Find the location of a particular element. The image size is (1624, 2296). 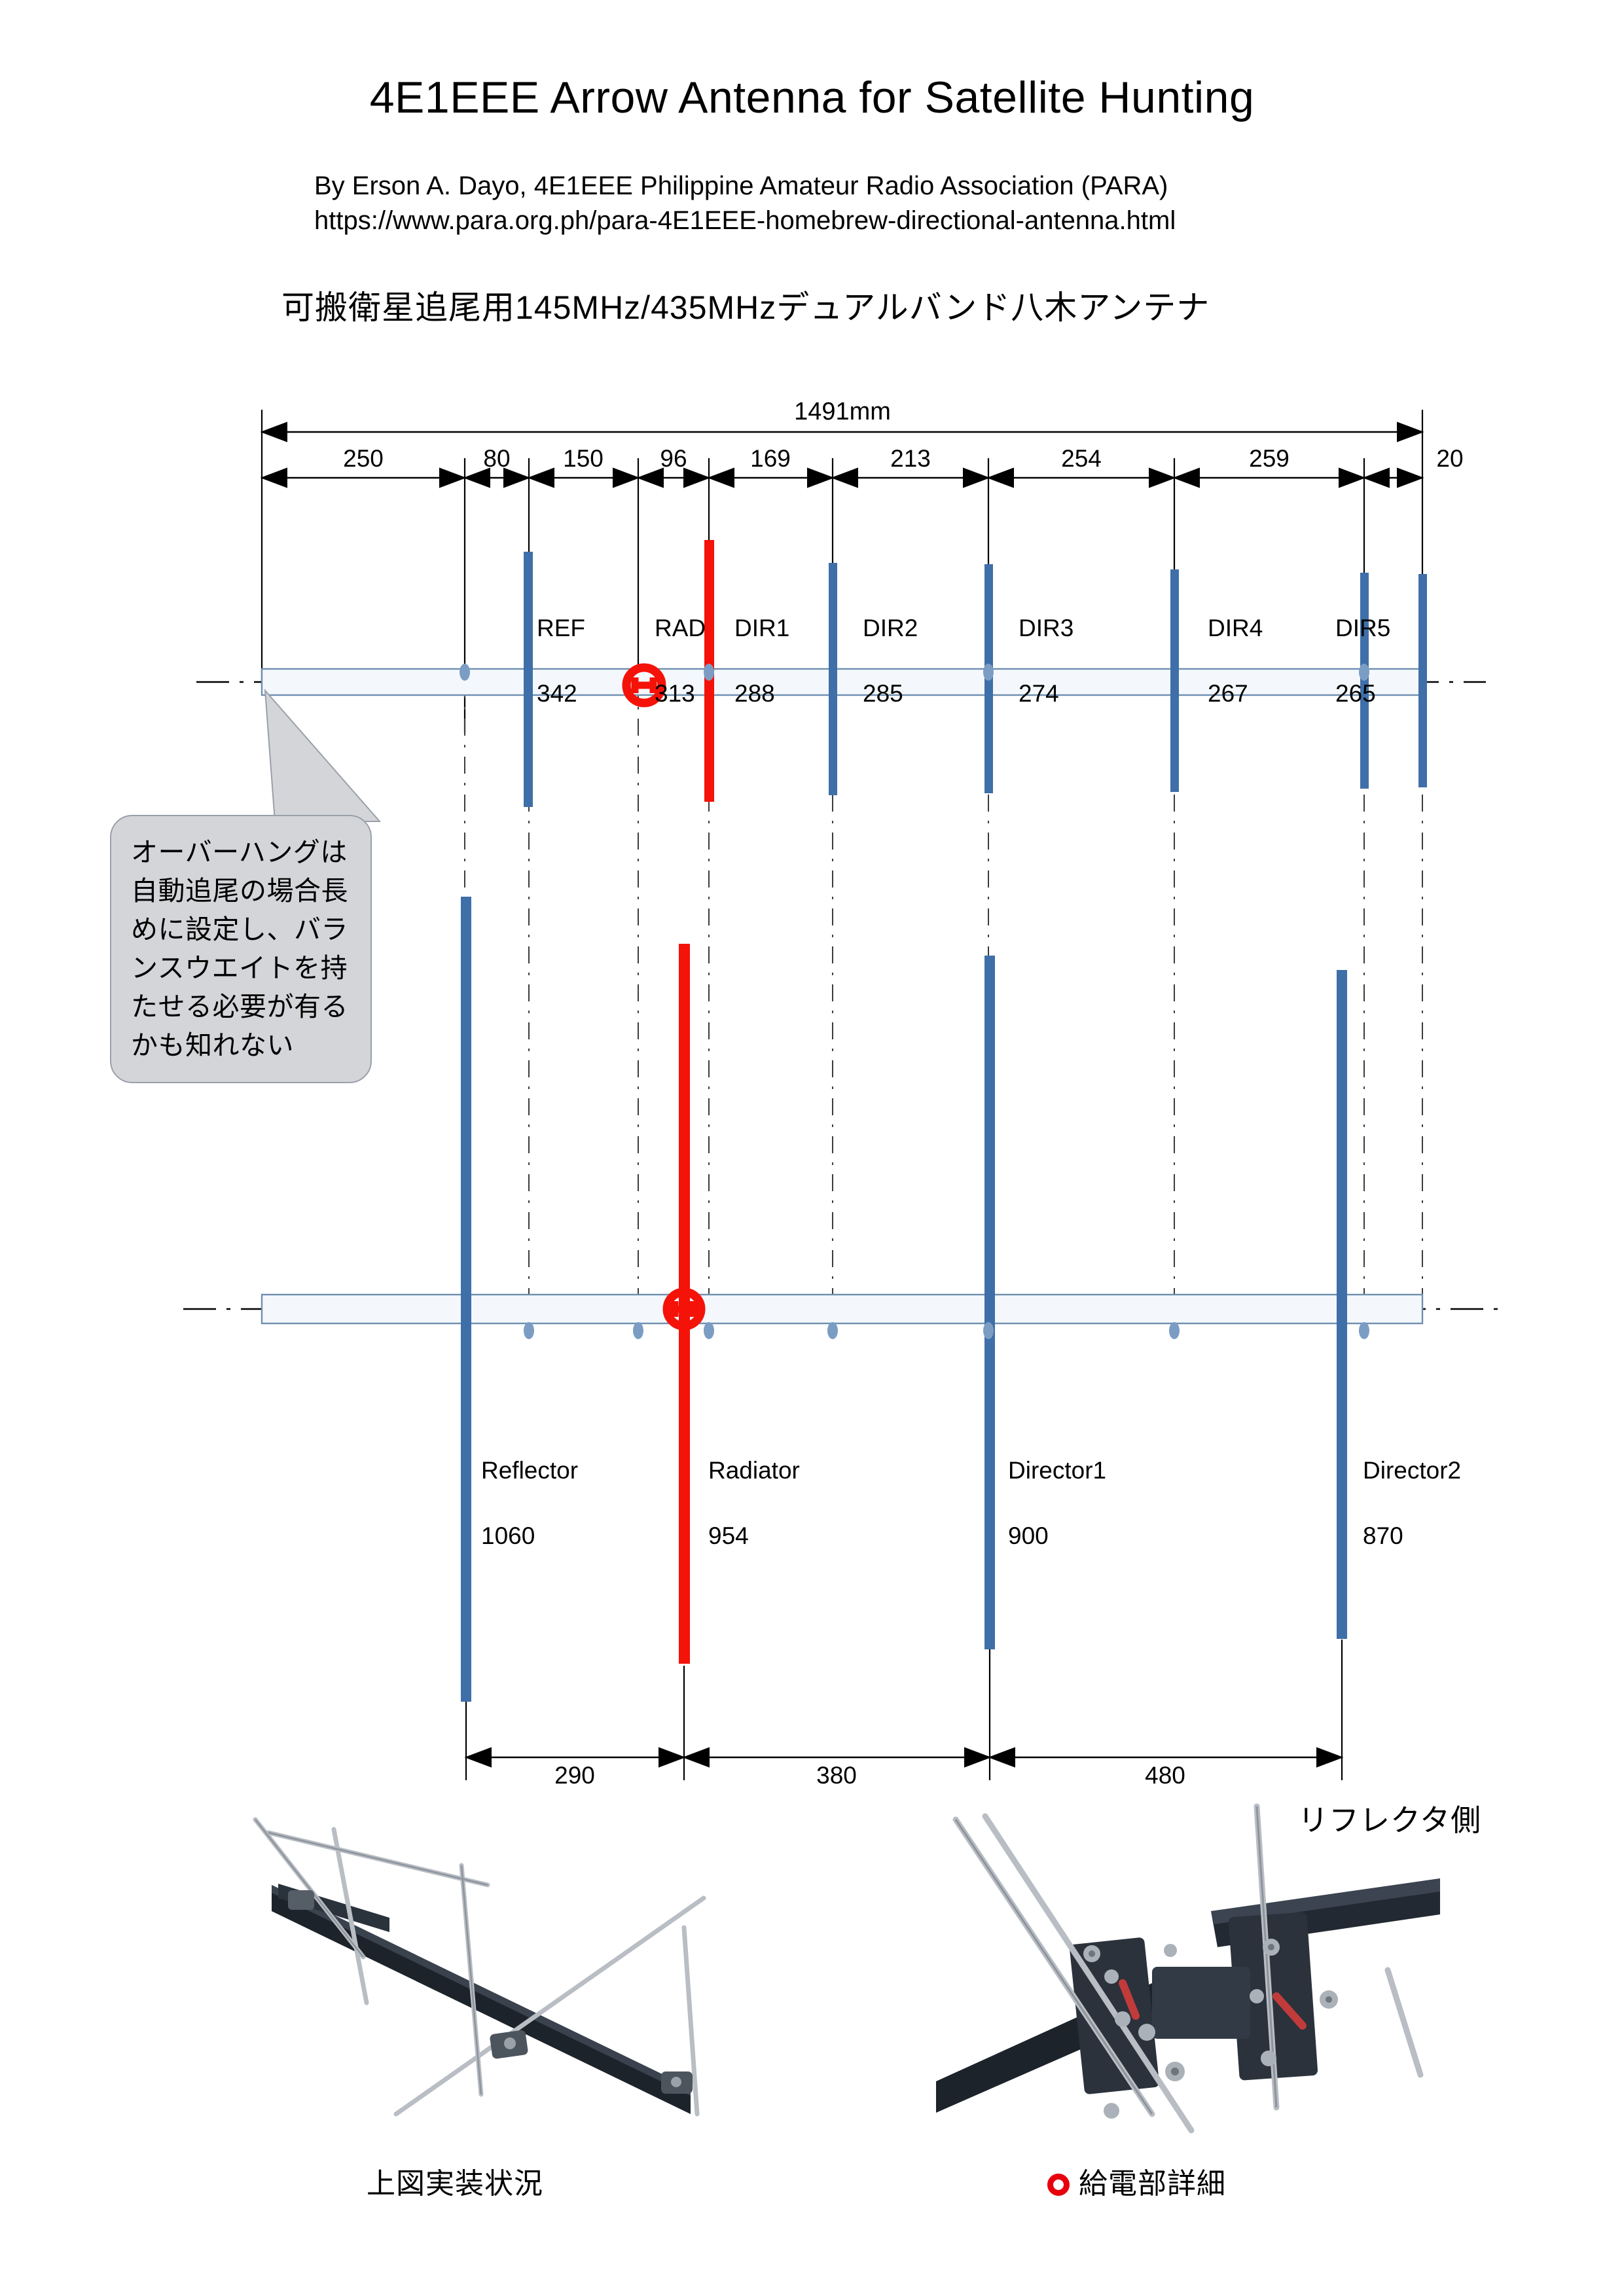

uhf-label-dir1-length: 288 is located at coordinates (754, 693).